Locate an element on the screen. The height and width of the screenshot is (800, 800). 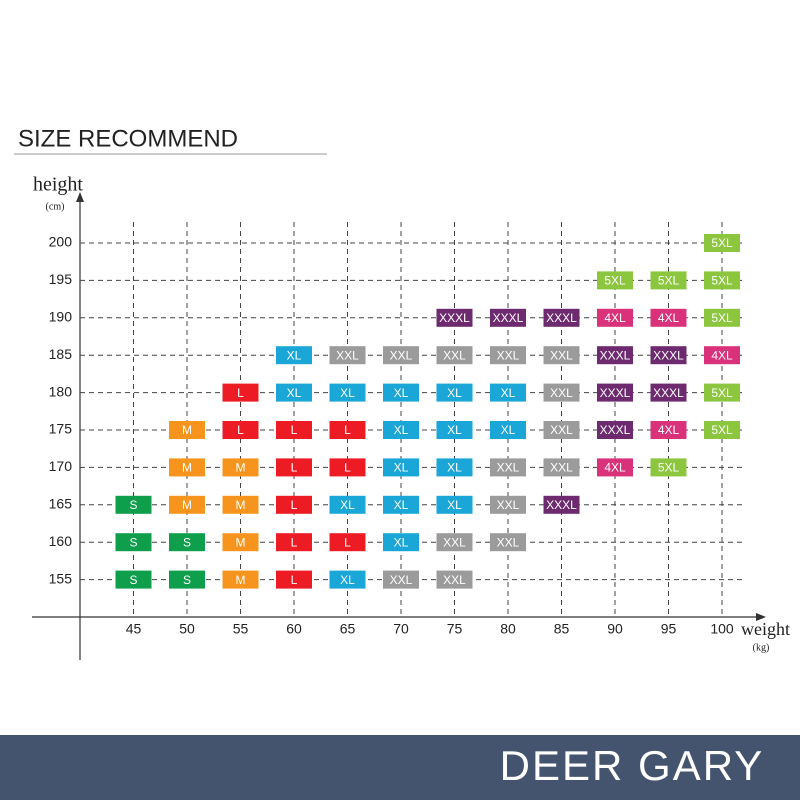
footer-band is located at coordinates (400, 767).